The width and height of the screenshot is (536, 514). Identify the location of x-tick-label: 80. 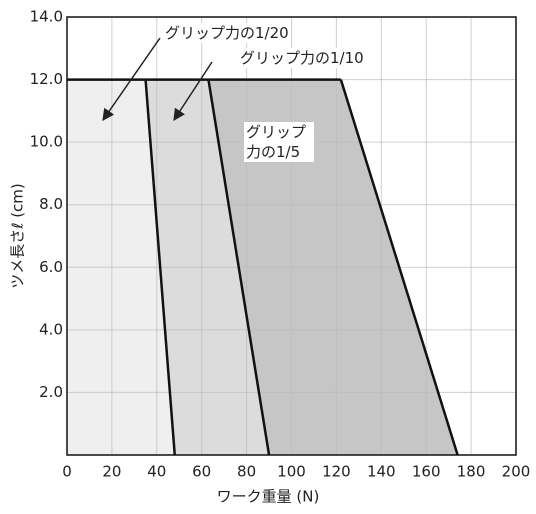
(246, 472).